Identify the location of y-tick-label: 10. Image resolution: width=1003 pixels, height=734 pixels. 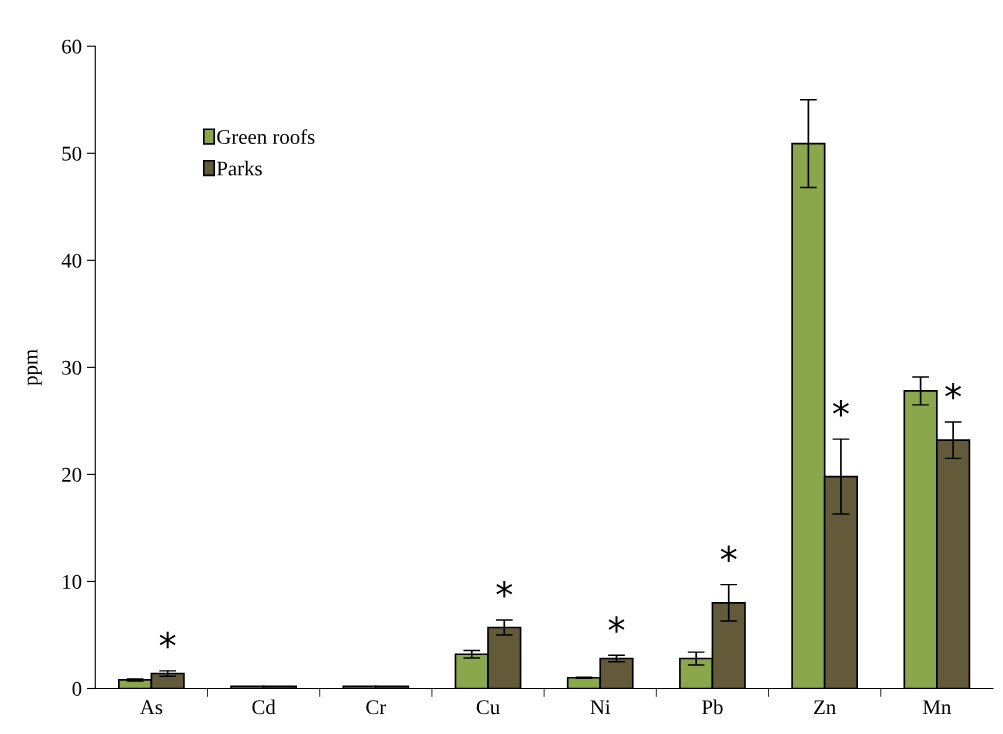
(72, 581).